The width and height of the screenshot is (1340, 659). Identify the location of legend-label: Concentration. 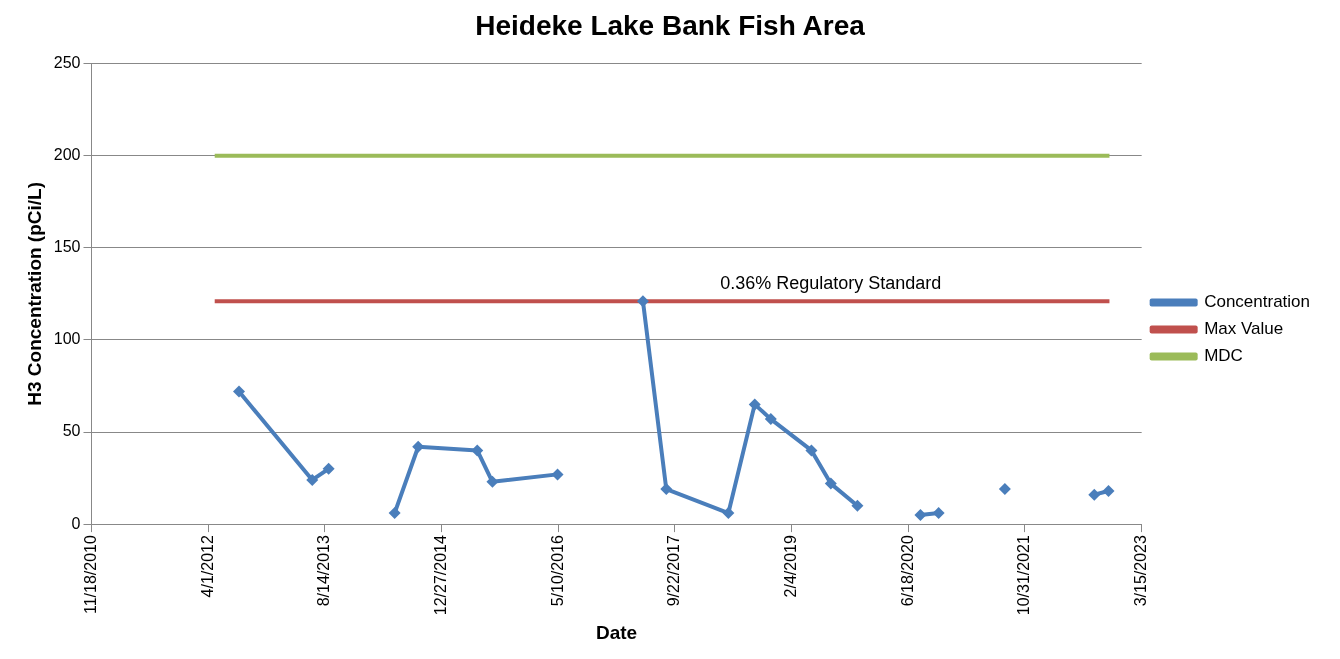
(1257, 302).